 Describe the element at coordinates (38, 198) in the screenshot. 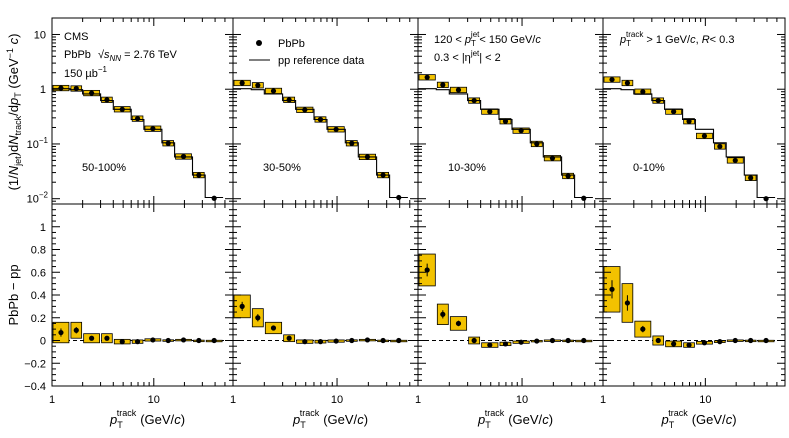

I see `top-y-tick-label: 10⁻²` at that location.